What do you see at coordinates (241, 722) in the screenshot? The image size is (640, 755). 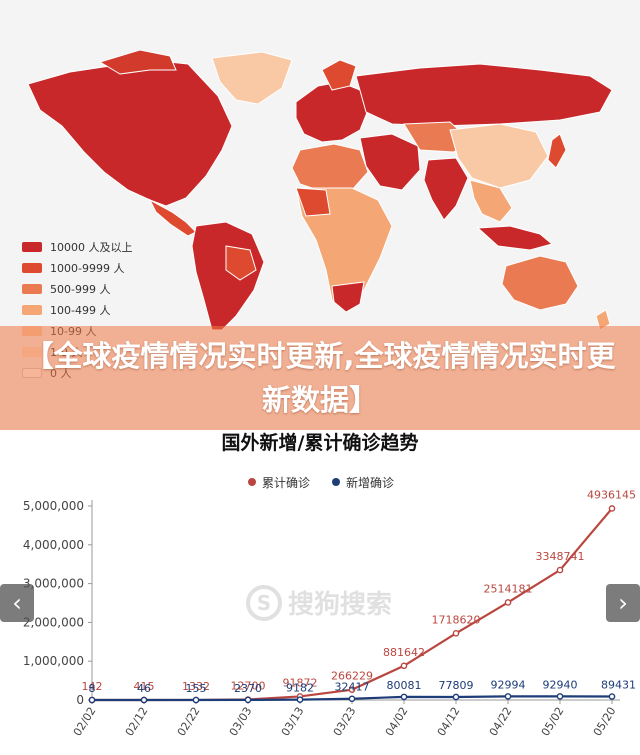 I see `x-tick-label: 03/03` at bounding box center [241, 722].